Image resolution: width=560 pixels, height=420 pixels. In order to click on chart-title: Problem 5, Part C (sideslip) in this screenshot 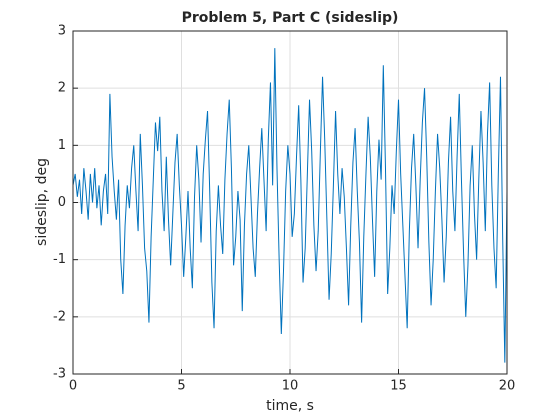, I will do `click(290, 18)`.